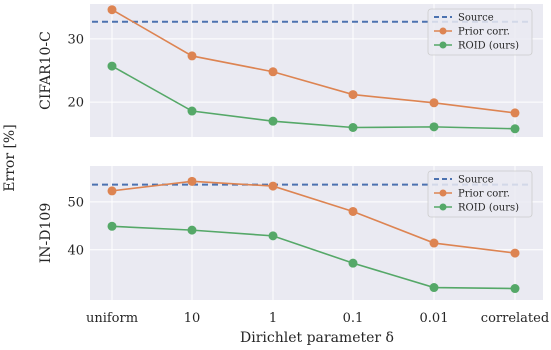 The height and width of the screenshot is (350, 551). I want to click on x-tick-labels: uniform 10 1 0.1 0.01 correlated, so click(317, 318).